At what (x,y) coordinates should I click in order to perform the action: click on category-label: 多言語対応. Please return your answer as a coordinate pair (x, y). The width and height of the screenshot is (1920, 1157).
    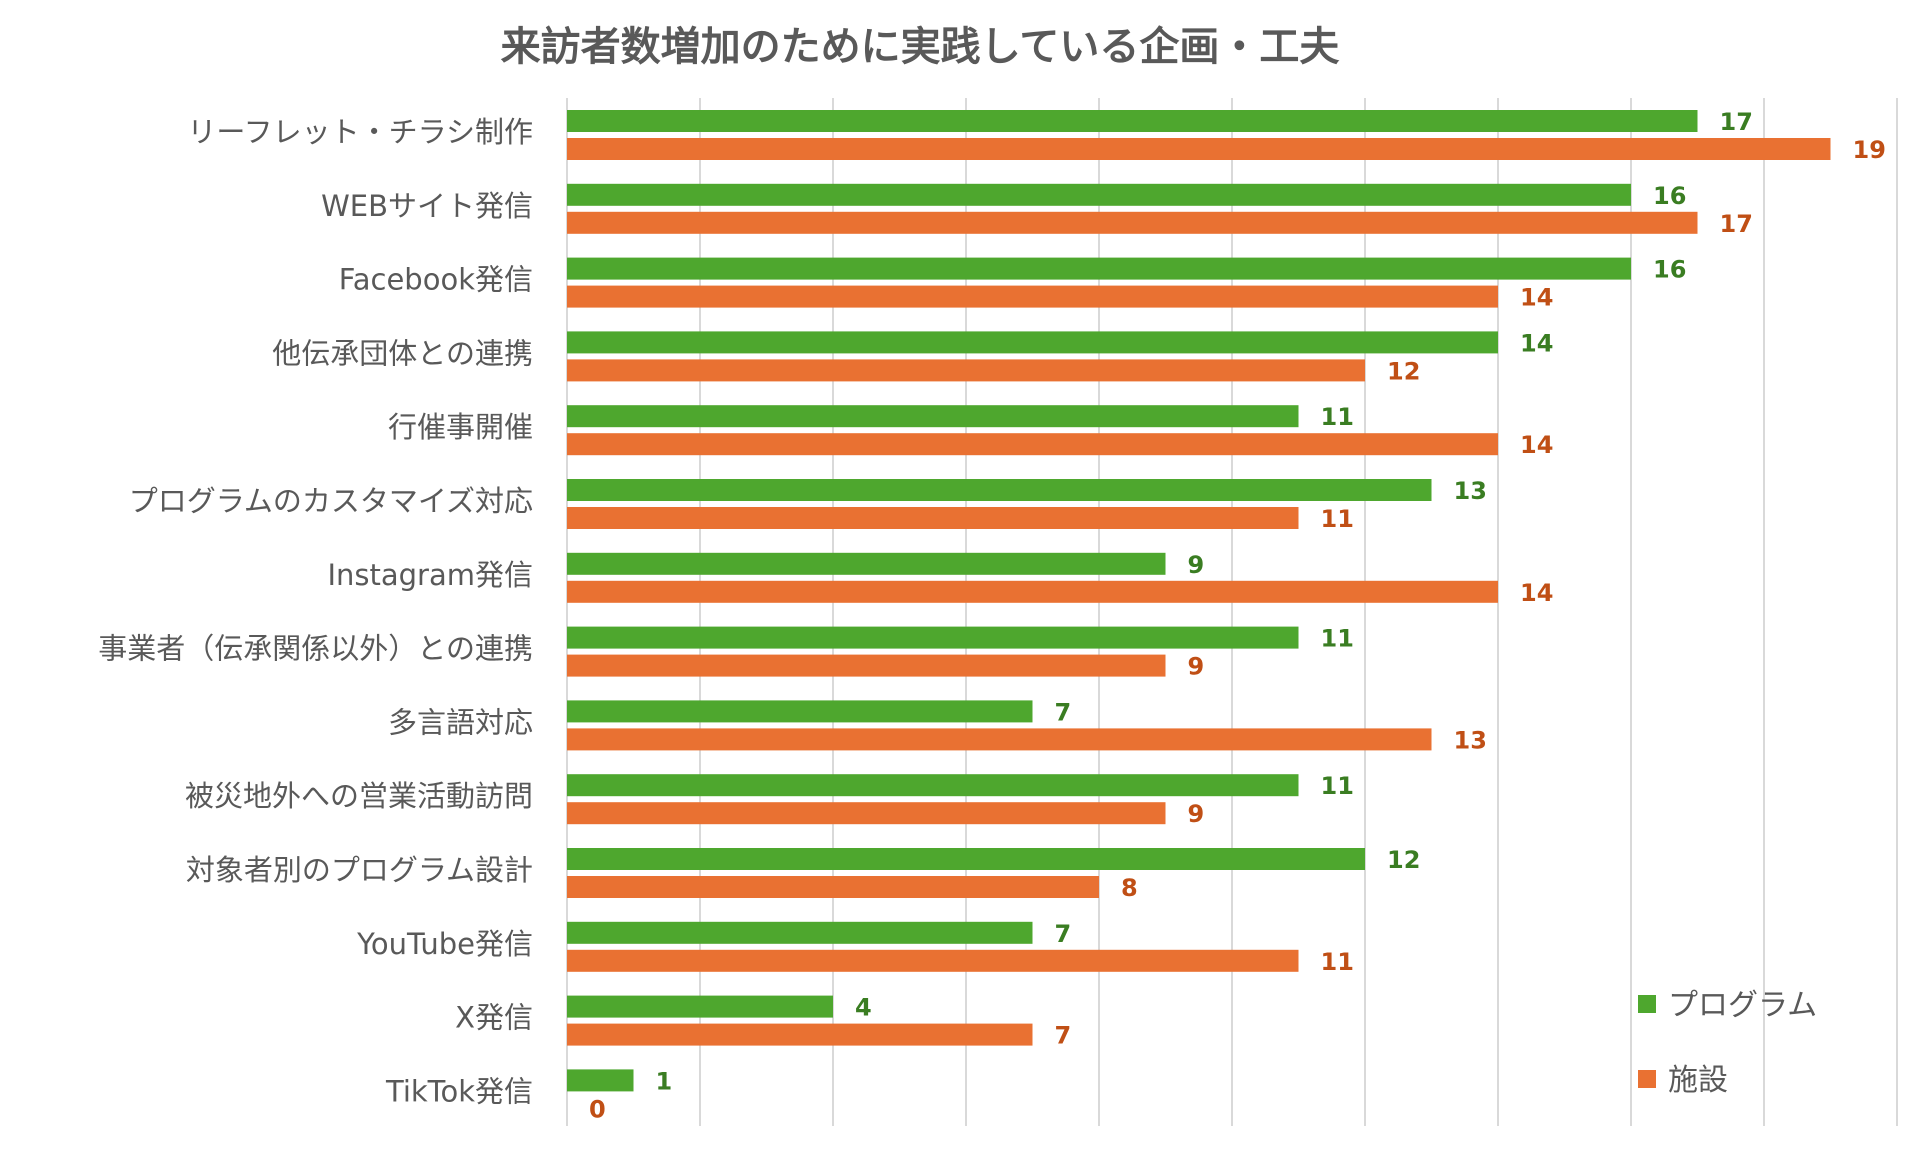
    Looking at the image, I should click on (460, 722).